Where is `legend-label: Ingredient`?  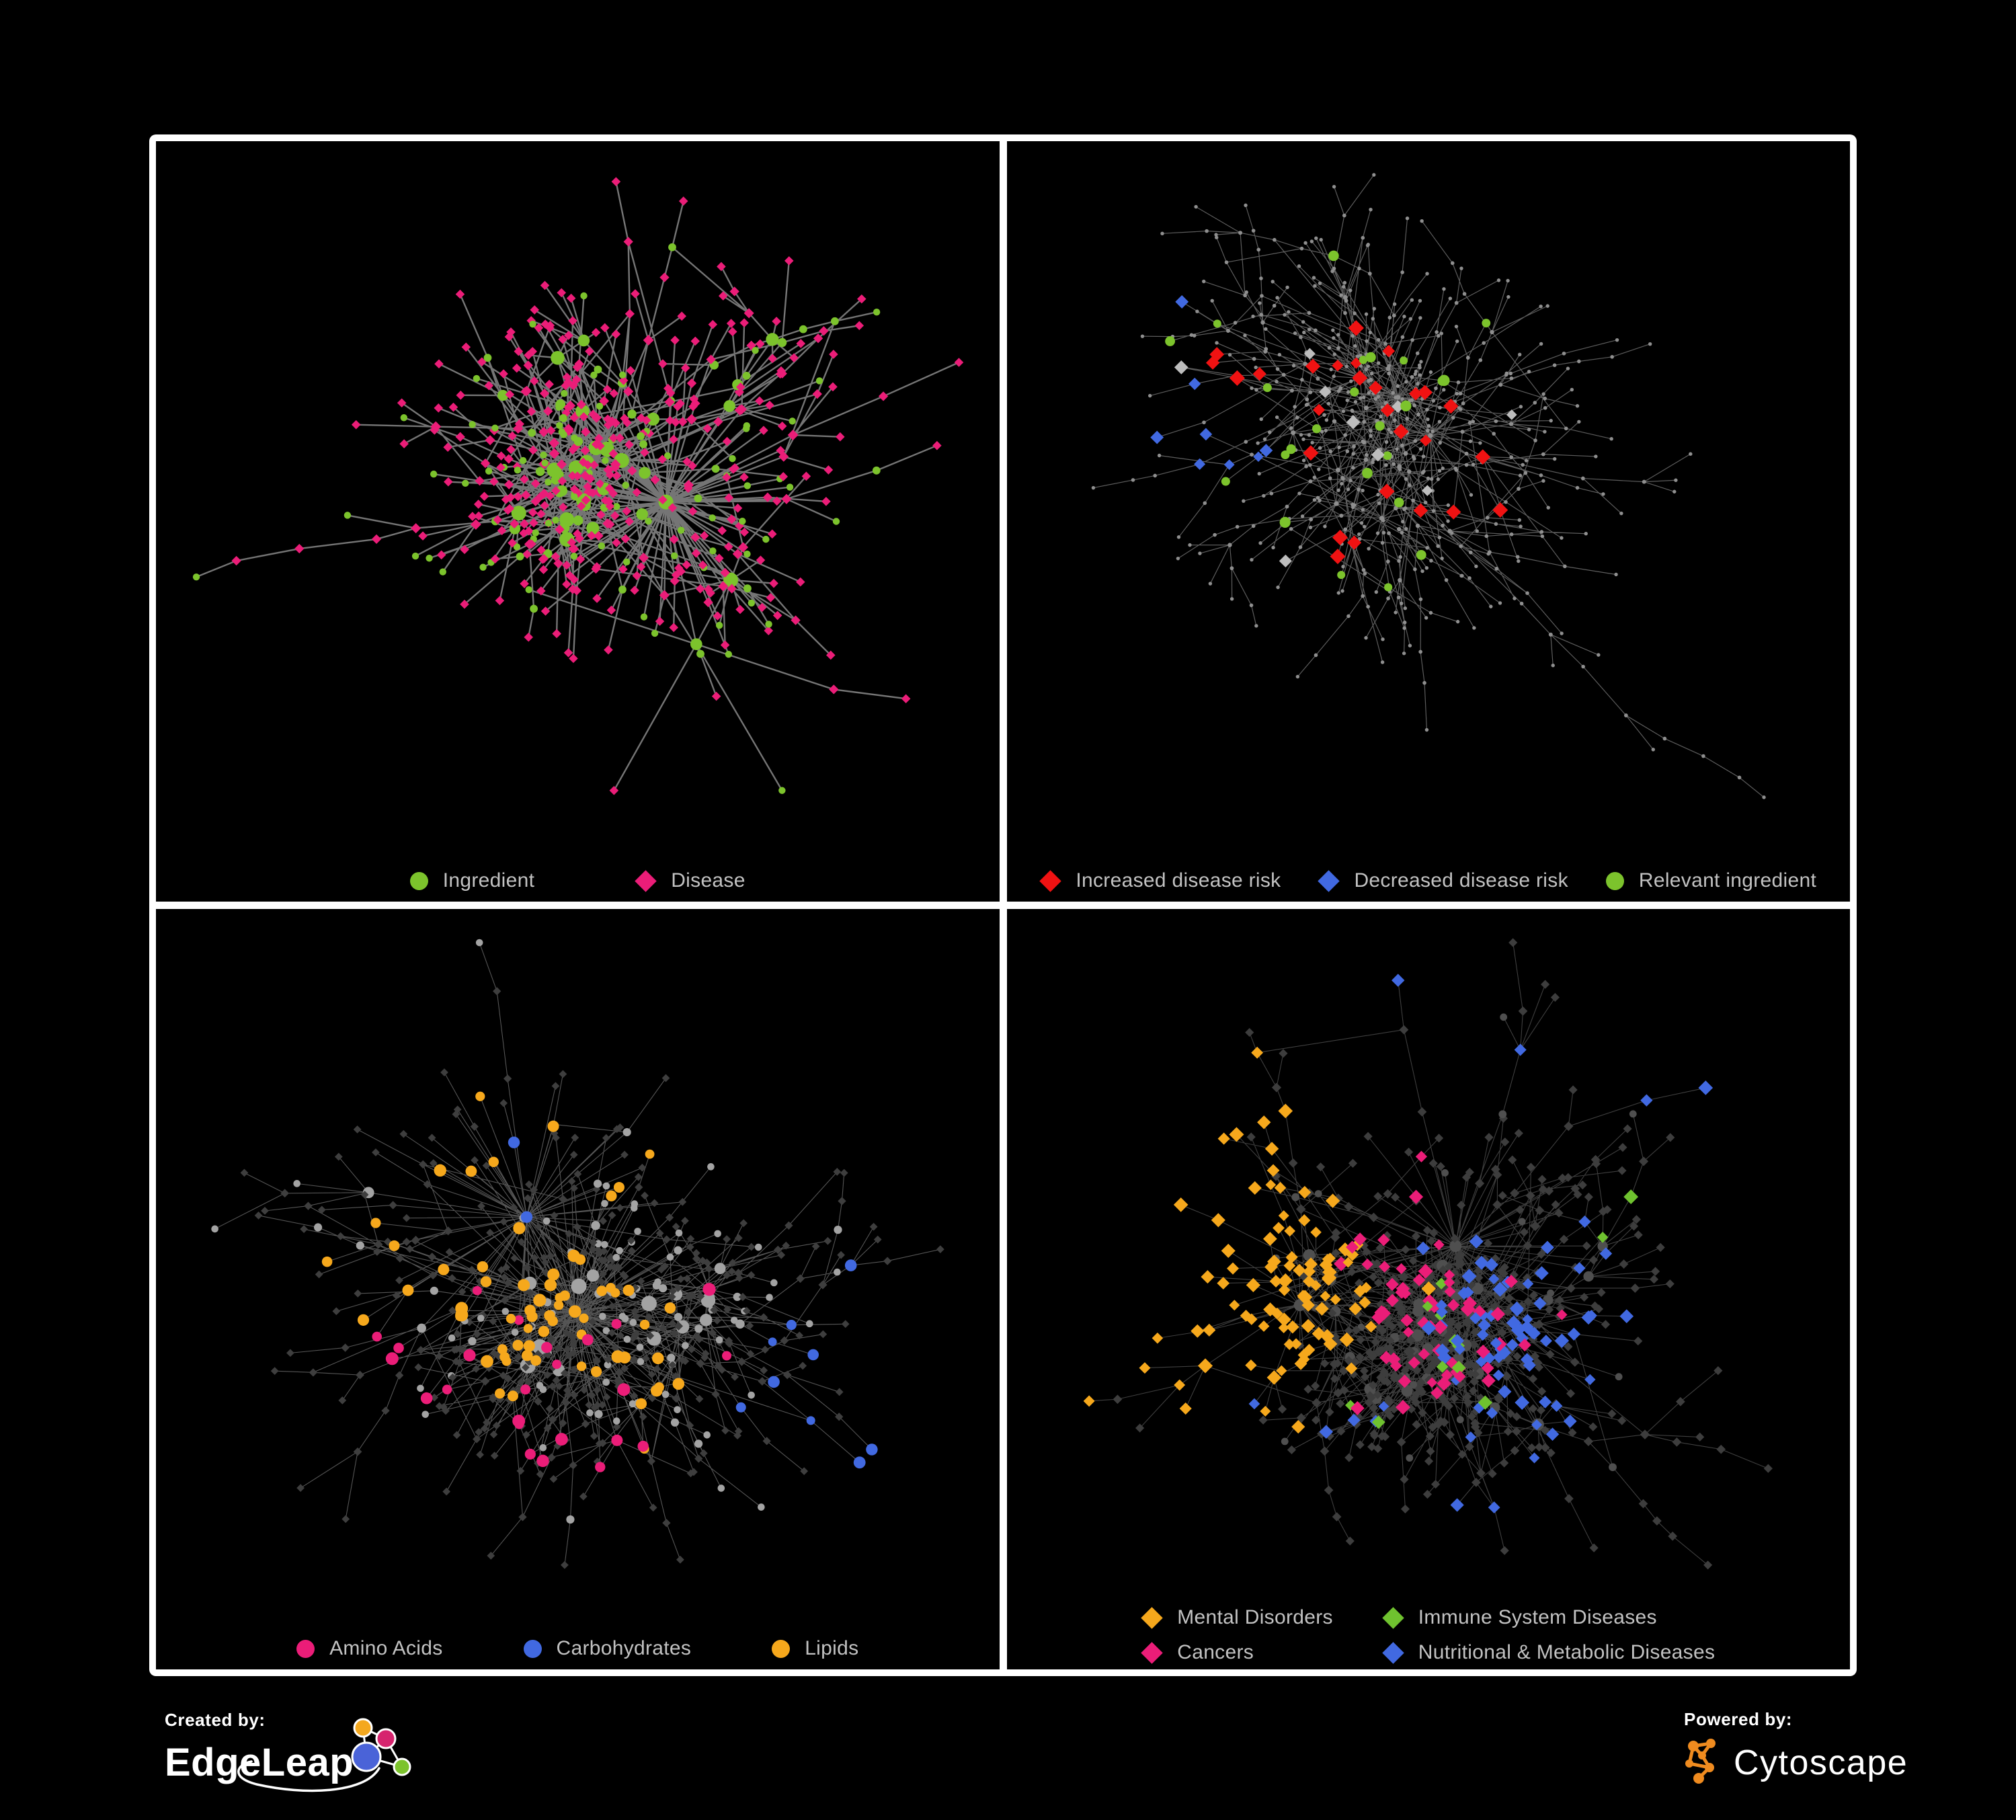 legend-label: Ingredient is located at coordinates (488, 880).